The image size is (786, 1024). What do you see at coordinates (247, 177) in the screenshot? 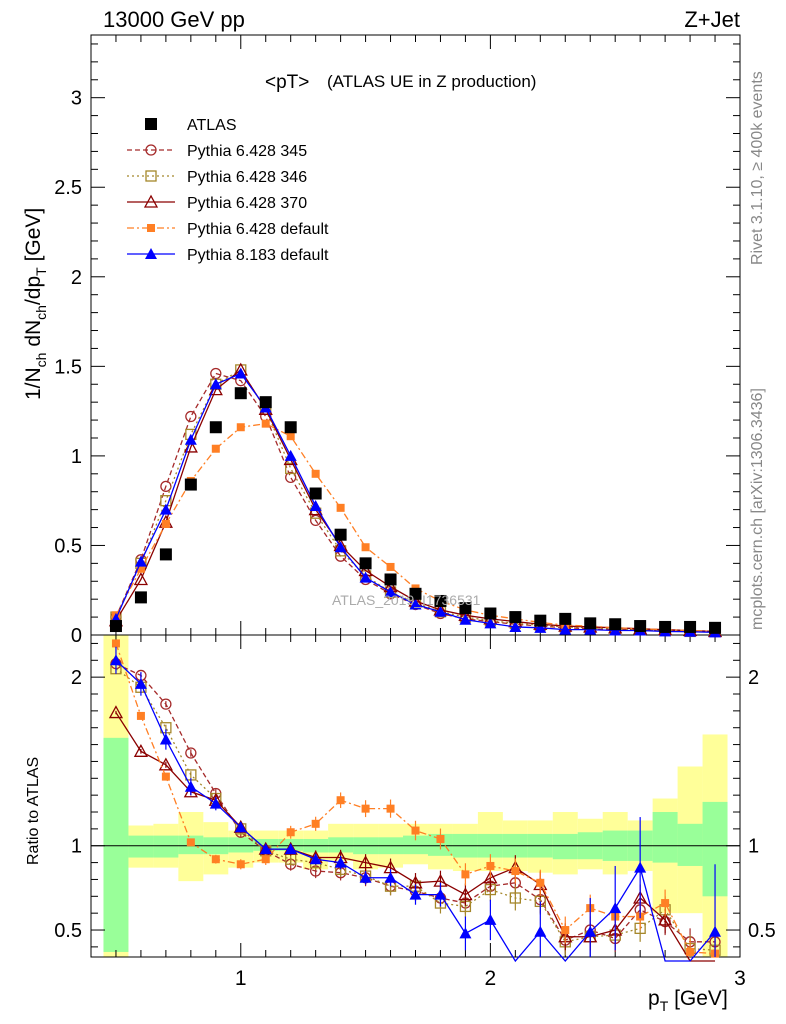
I see `legend-label: Pythia 6.428 346` at bounding box center [247, 177].